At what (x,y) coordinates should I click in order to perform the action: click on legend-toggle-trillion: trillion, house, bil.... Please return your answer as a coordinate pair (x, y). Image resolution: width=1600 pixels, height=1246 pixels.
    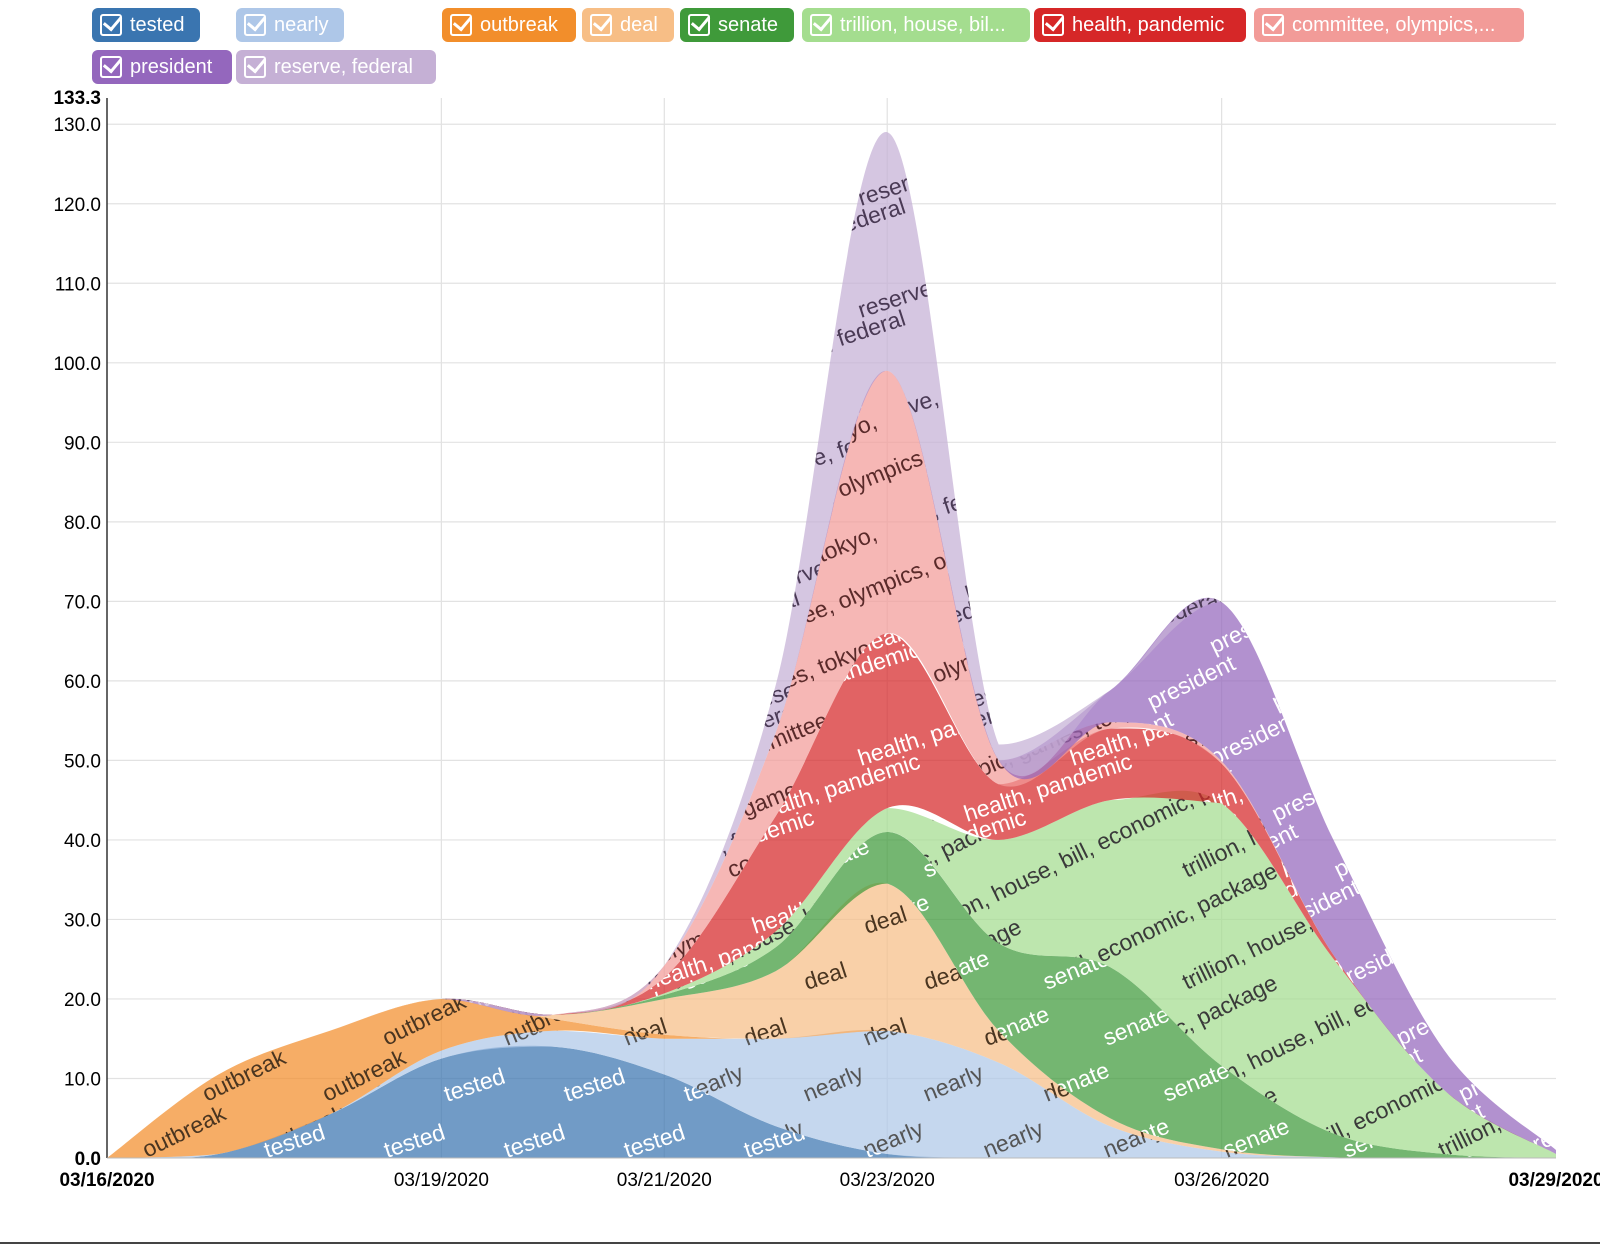
    Looking at the image, I should click on (916, 25).